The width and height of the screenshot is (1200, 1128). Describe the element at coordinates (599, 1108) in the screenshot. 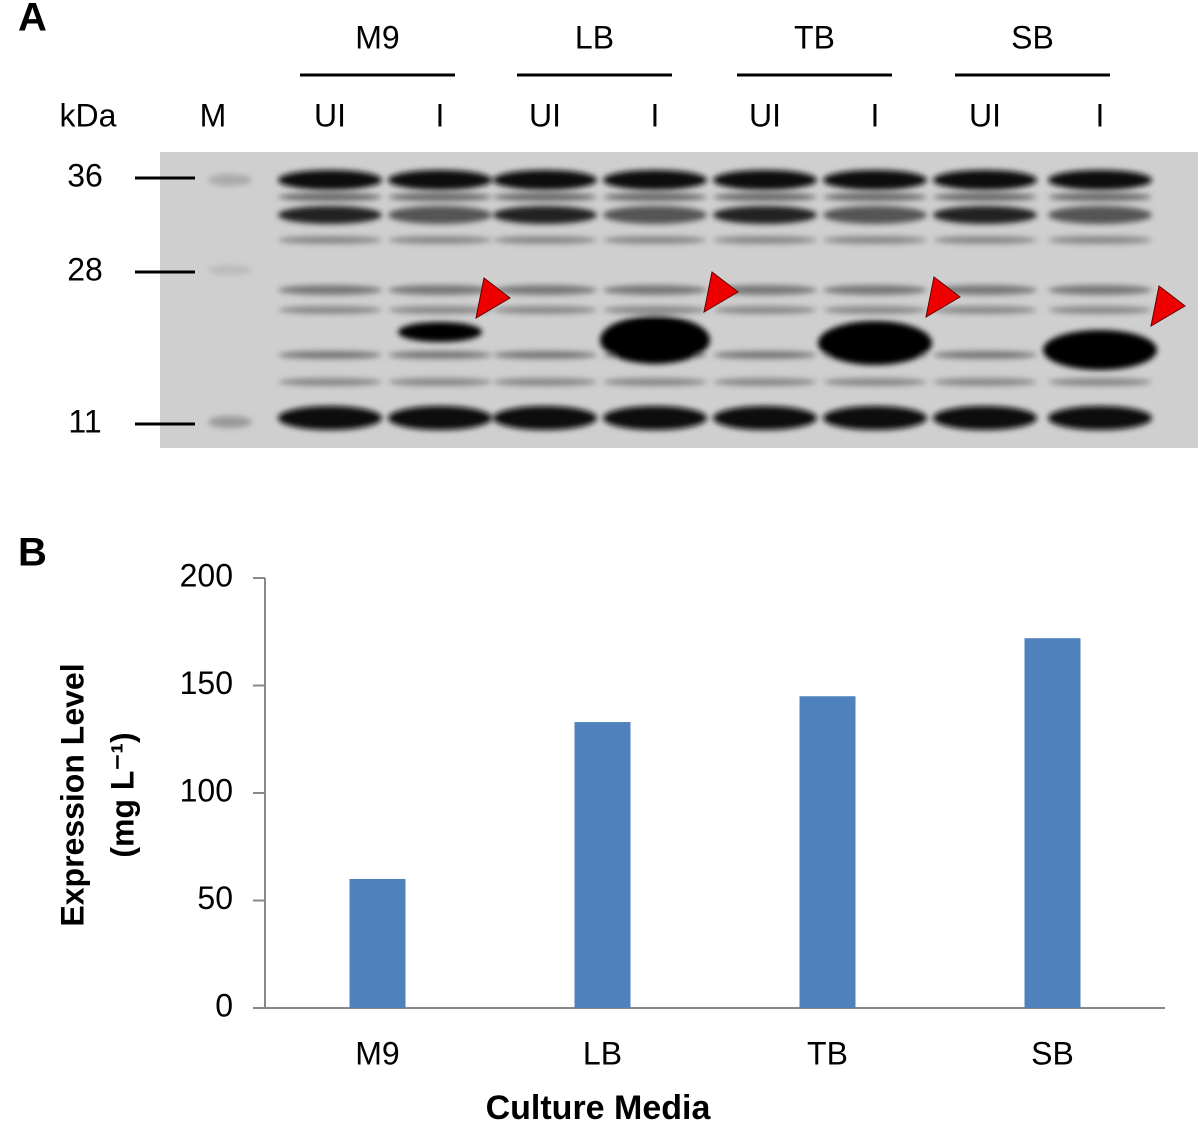

I see `x-axis-title: Culture Media` at that location.